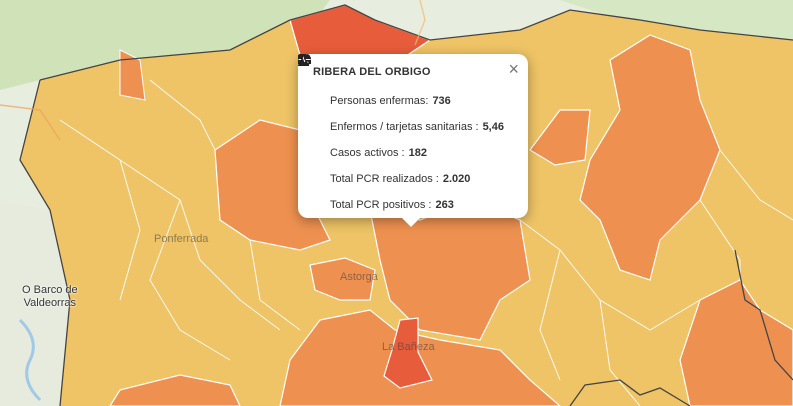 The width and height of the screenshot is (793, 406). I want to click on stat-row-personas-enfermas: Personas enfermas: 736, so click(406, 84).